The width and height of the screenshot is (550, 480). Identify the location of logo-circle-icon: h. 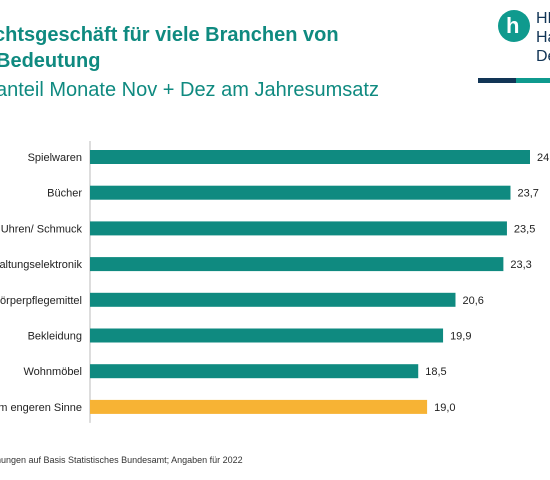
(514, 26).